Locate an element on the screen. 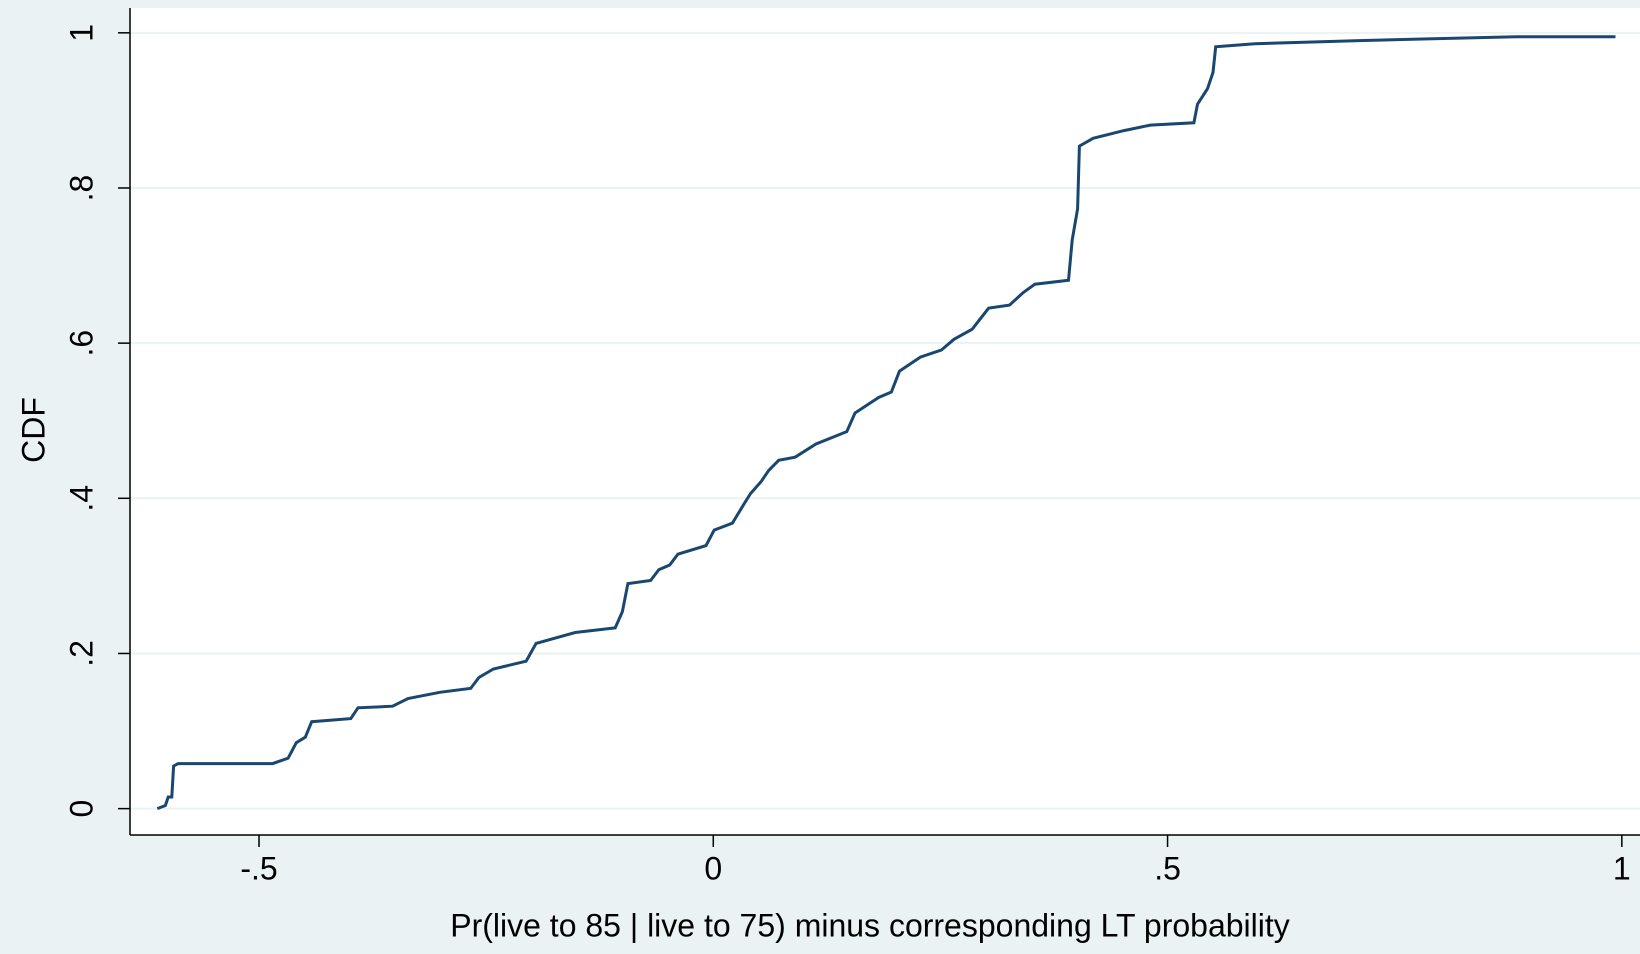 Image resolution: width=1640 pixels, height=954 pixels. y-tick-label: .2 is located at coordinates (81, 653).